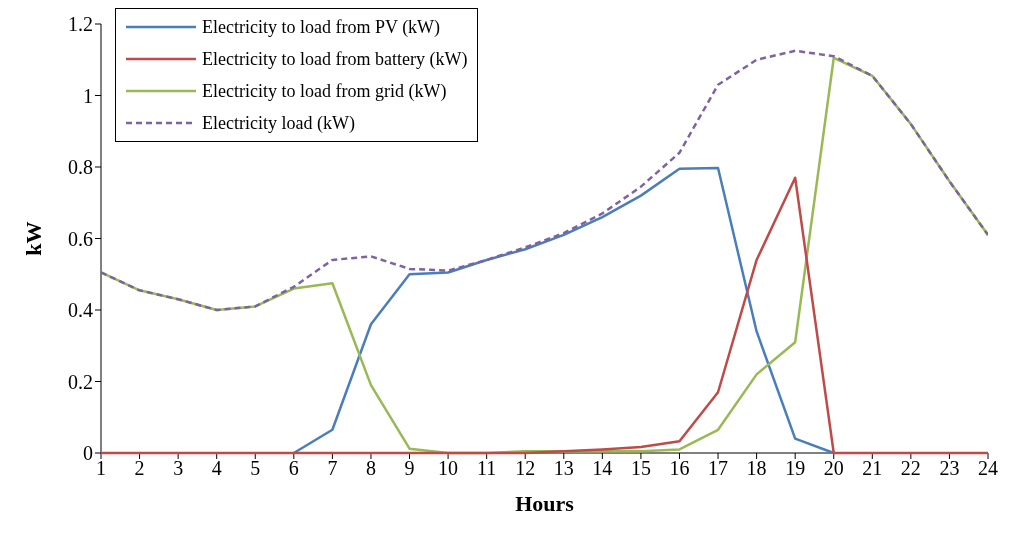  I want to click on y-tick-label: 0.4, so click(80, 310).